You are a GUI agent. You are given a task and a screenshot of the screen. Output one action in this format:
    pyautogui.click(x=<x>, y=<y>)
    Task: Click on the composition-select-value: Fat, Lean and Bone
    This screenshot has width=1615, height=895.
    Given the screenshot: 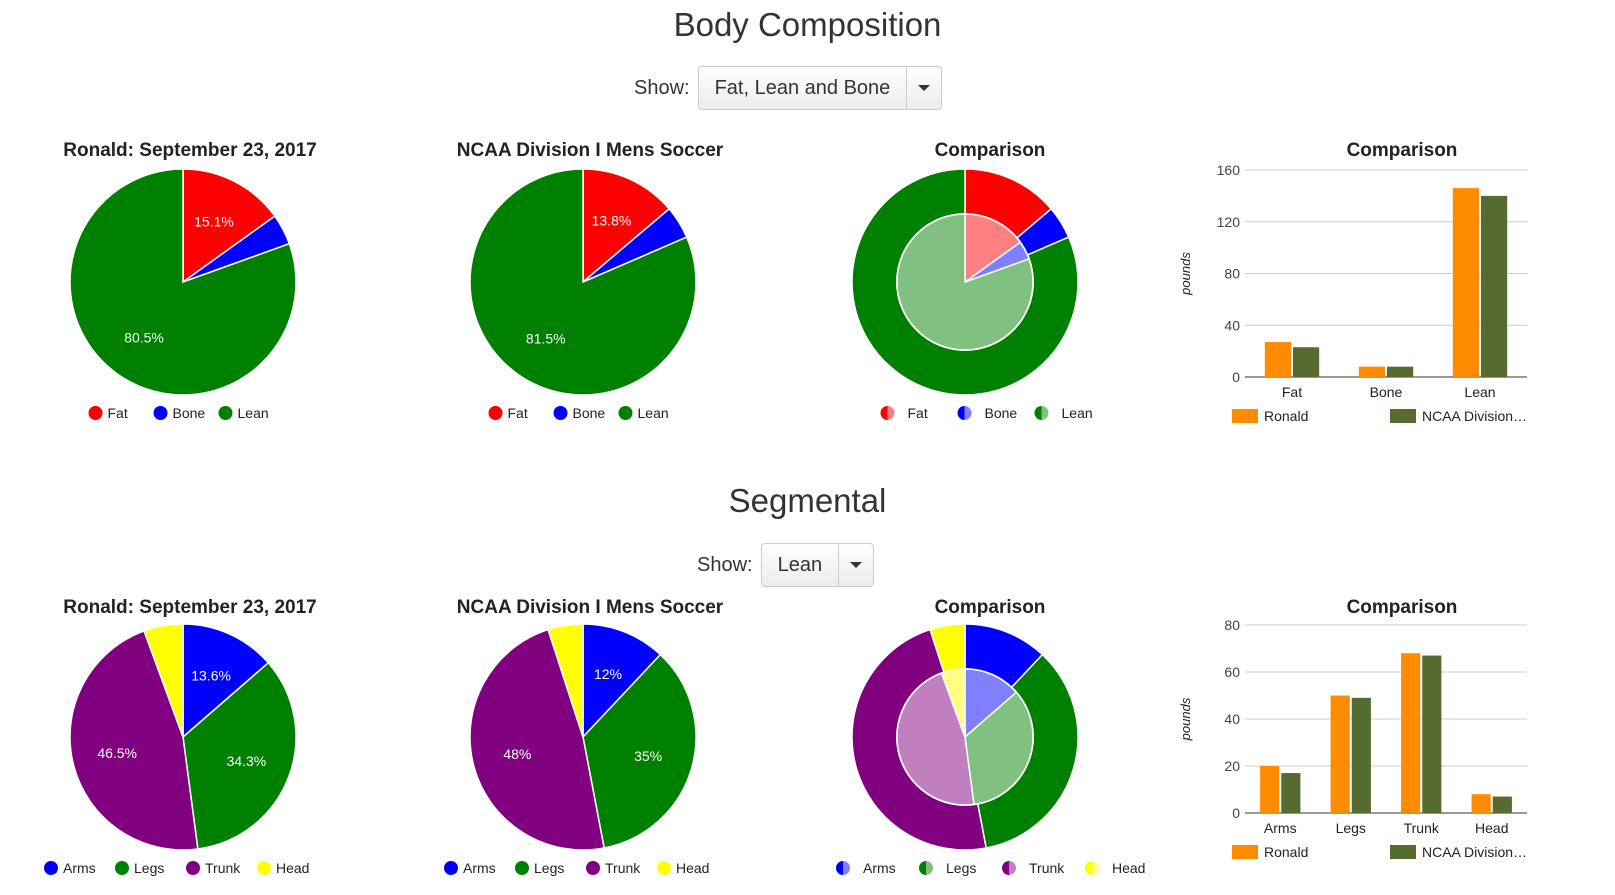 What is the action you would take?
    pyautogui.click(x=803, y=88)
    